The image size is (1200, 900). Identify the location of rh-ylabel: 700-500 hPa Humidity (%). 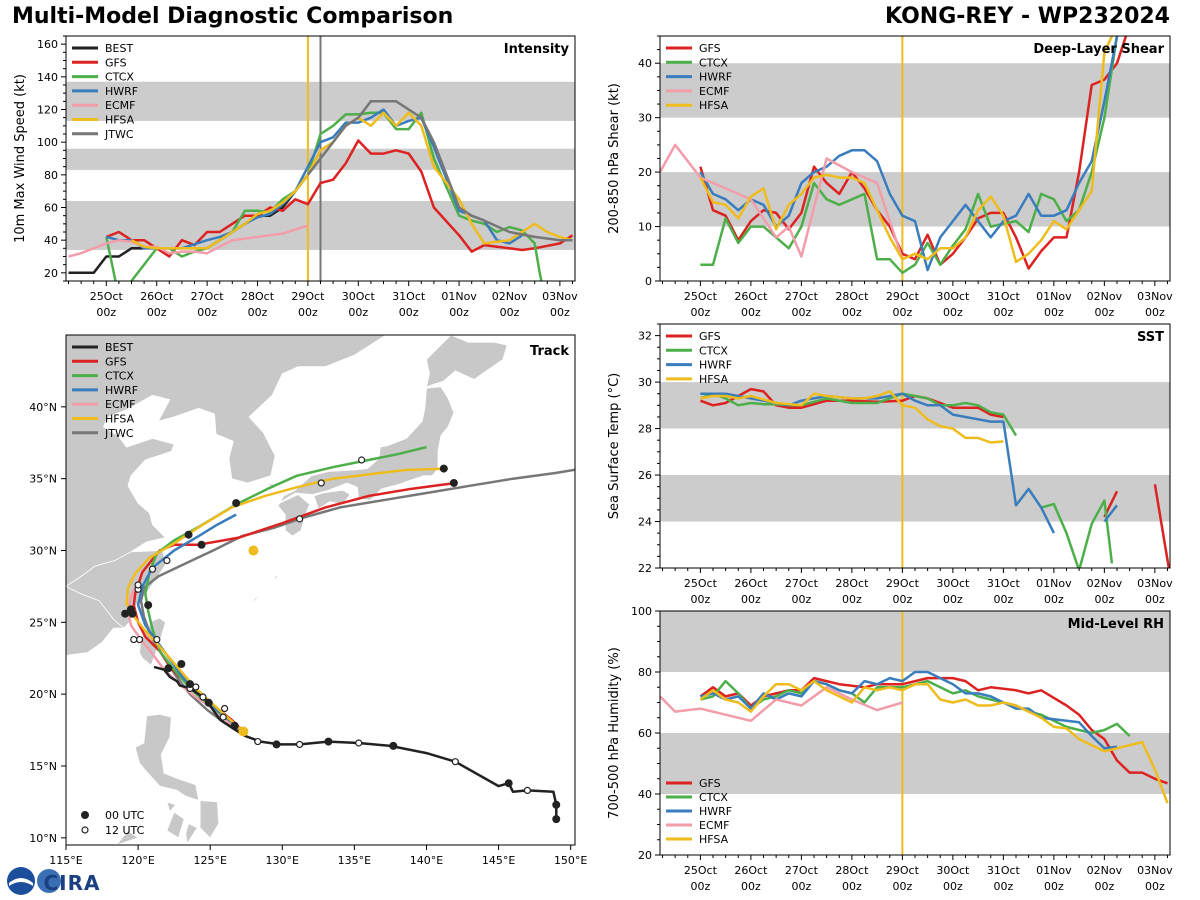
(614, 733).